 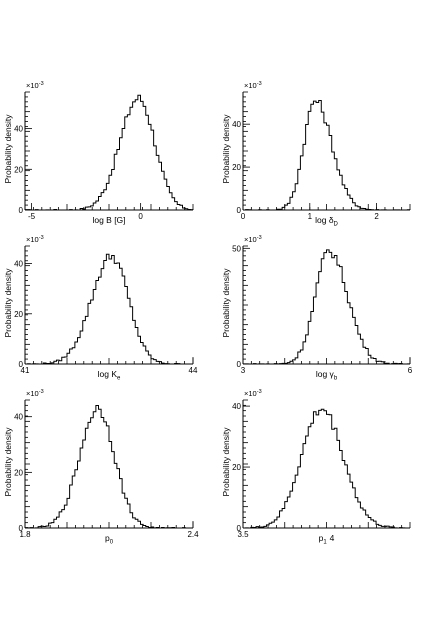 I want to click on x-axis-title-main: log B [G], so click(x=108, y=220).